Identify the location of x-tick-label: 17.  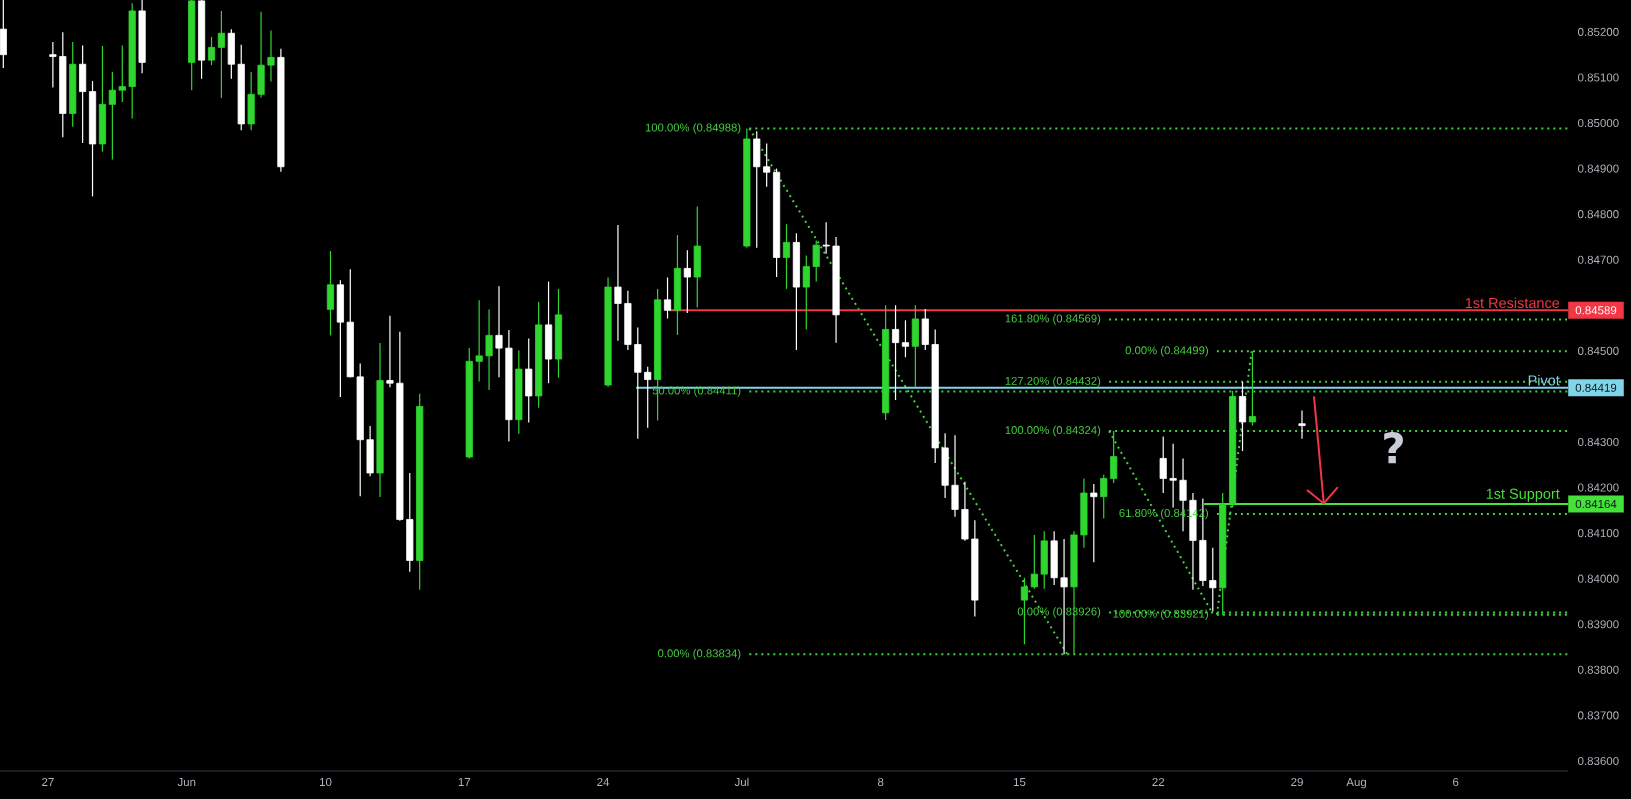
(464, 782).